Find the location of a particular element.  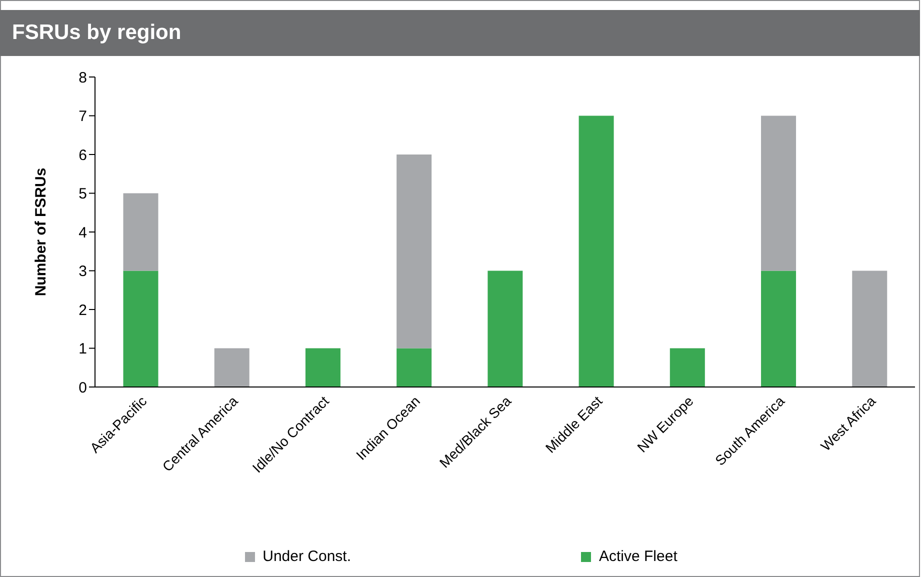

y-tick-label: 8 is located at coordinates (82, 77).